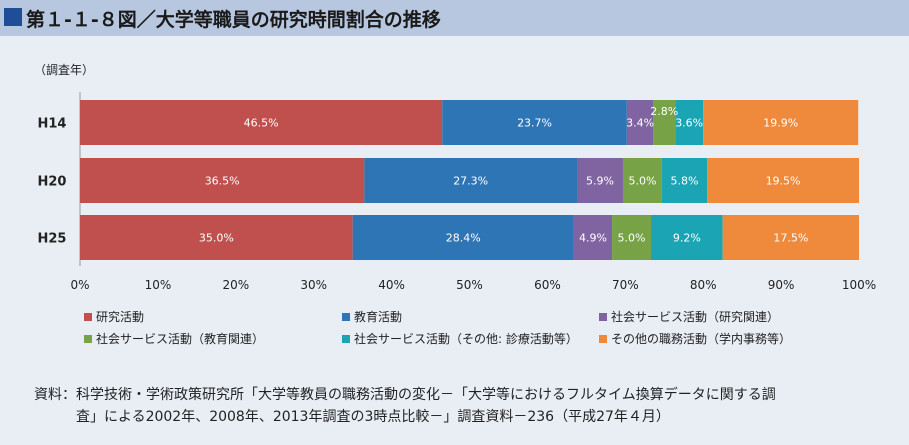 Image resolution: width=909 pixels, height=445 pixels. I want to click on data-label-H25-series-1: 28.4%, so click(463, 238).